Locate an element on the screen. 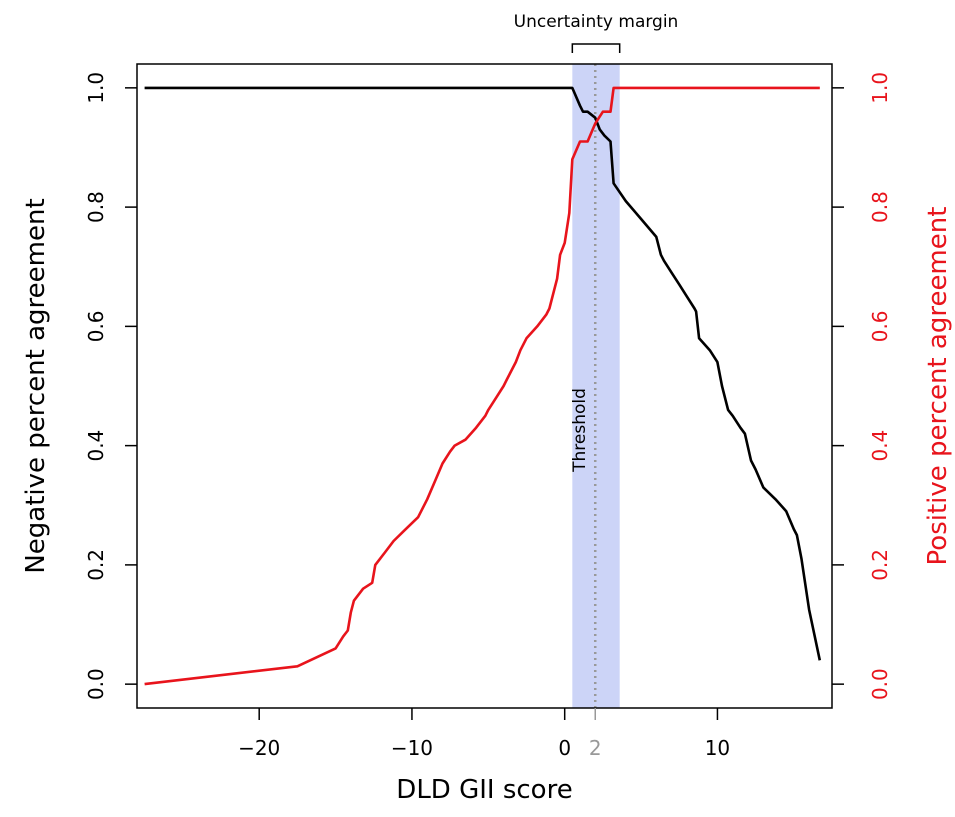  left-y-axis-title: Negative percent agreement is located at coordinates (36, 385).